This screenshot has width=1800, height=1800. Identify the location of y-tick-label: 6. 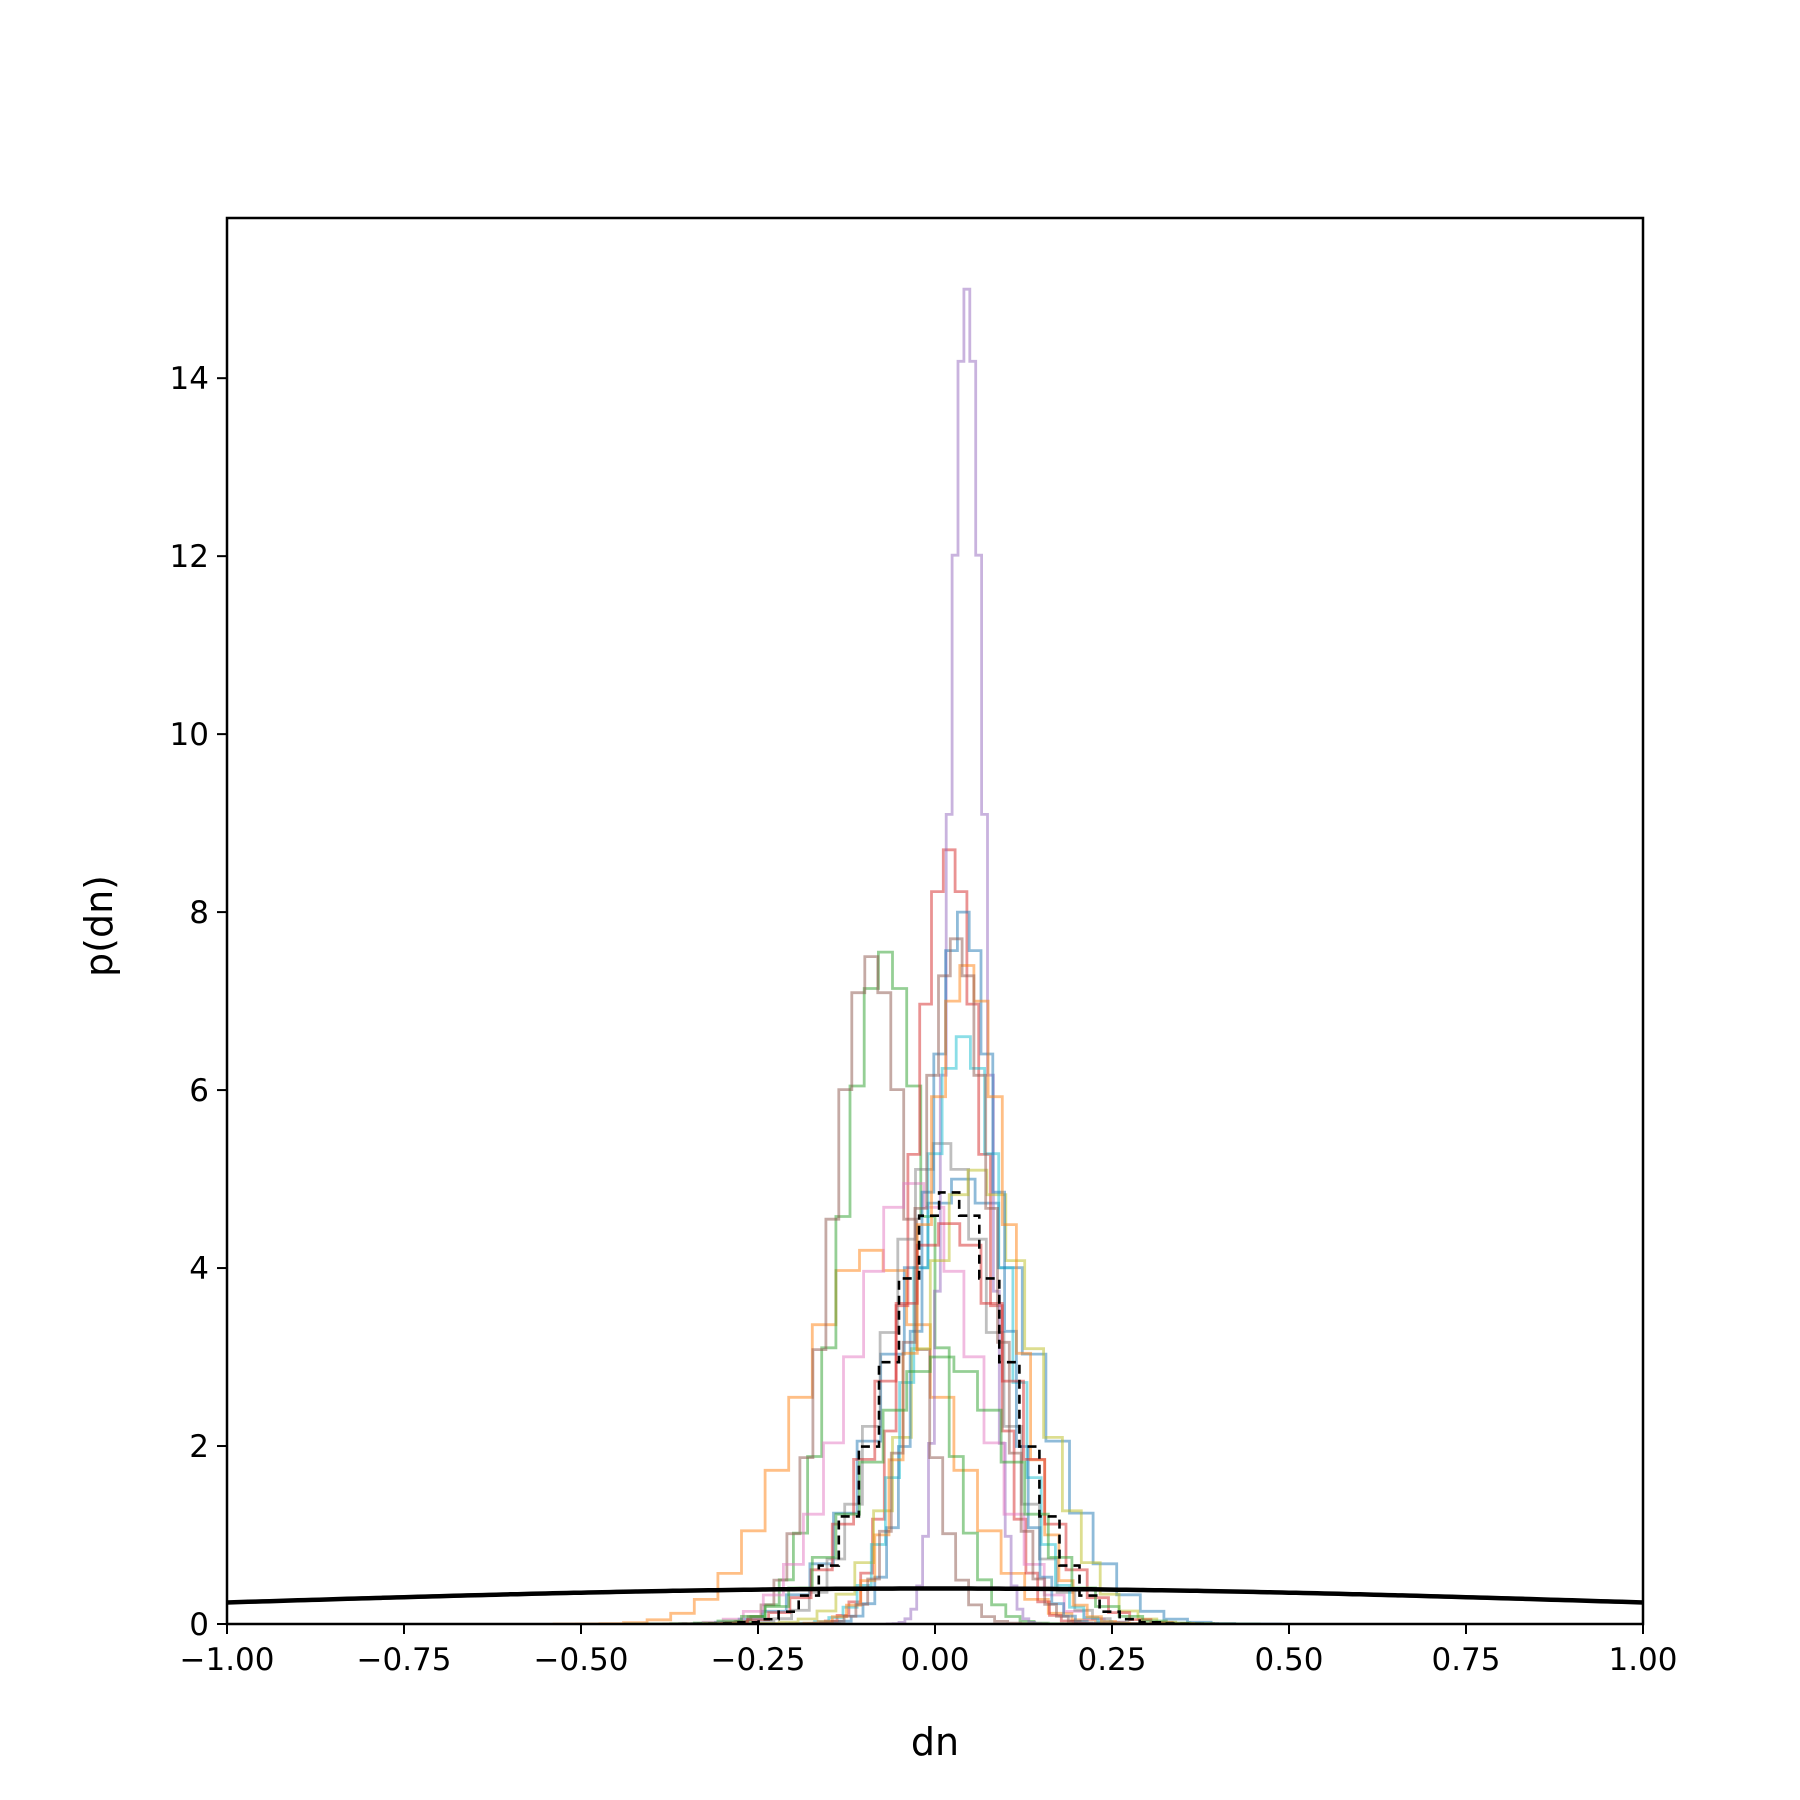
(199, 1091).